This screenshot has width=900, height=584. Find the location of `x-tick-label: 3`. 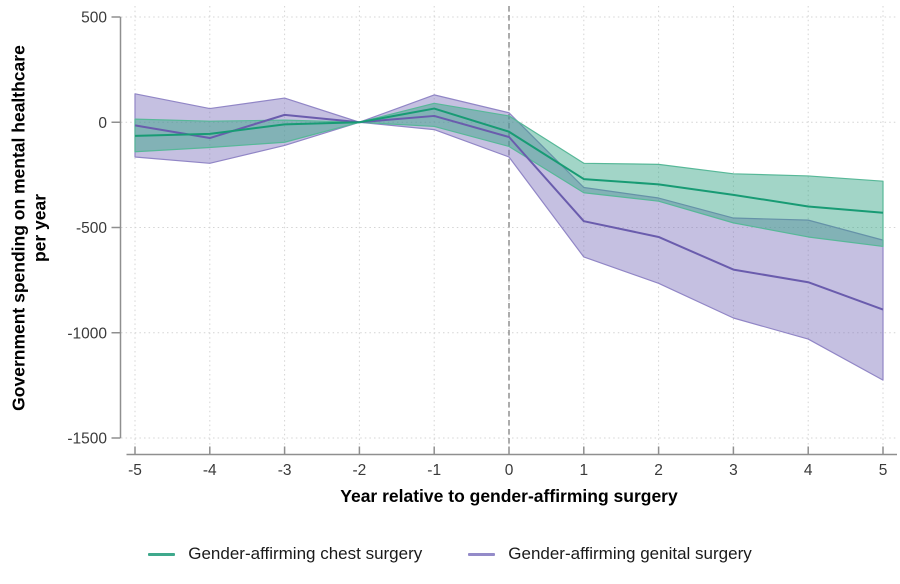

x-tick-label: 3 is located at coordinates (733, 470).